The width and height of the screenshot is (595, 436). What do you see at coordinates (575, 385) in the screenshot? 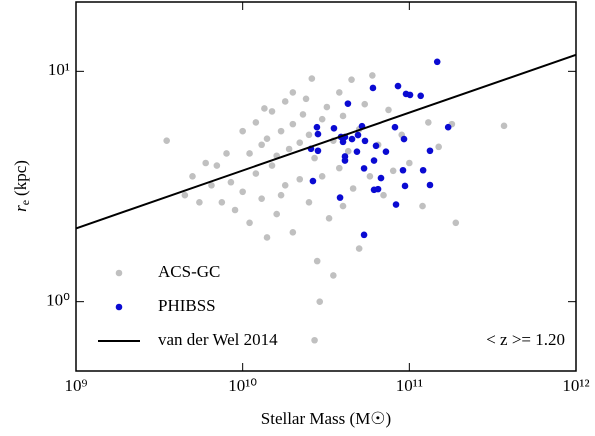
I see `x-tick-label: 10¹²` at bounding box center [575, 385].